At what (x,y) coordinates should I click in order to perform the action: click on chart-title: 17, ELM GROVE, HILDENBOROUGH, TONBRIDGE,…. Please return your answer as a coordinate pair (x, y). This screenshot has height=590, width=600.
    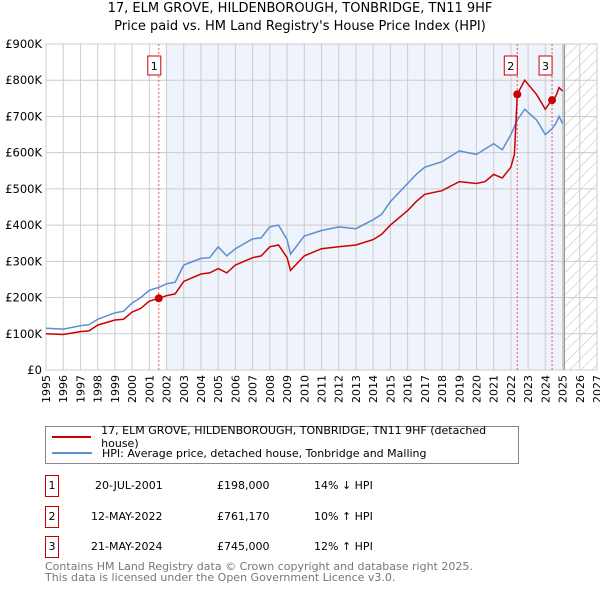
    Looking at the image, I should click on (300, 8).